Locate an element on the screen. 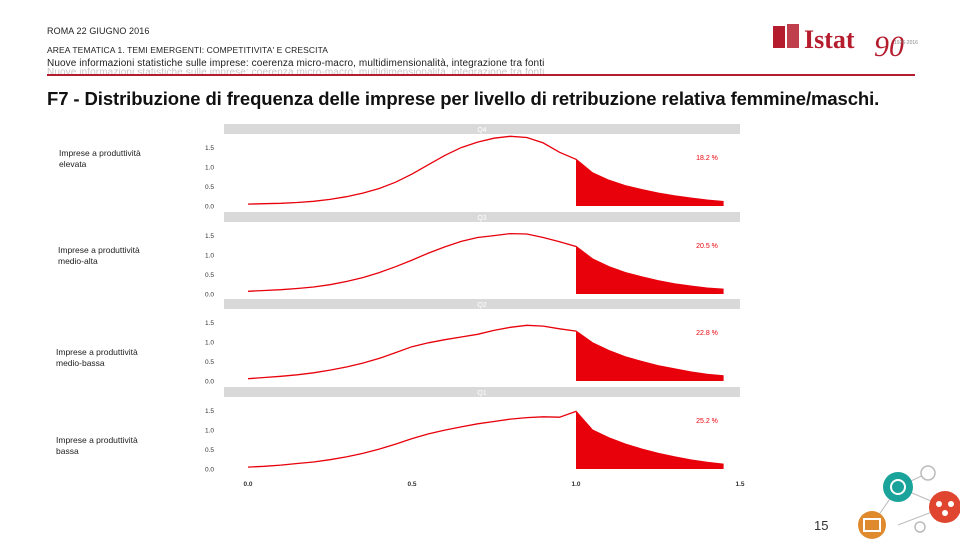 This screenshot has width=960, height=540. panel-strip-label: Q4 is located at coordinates (481, 130).